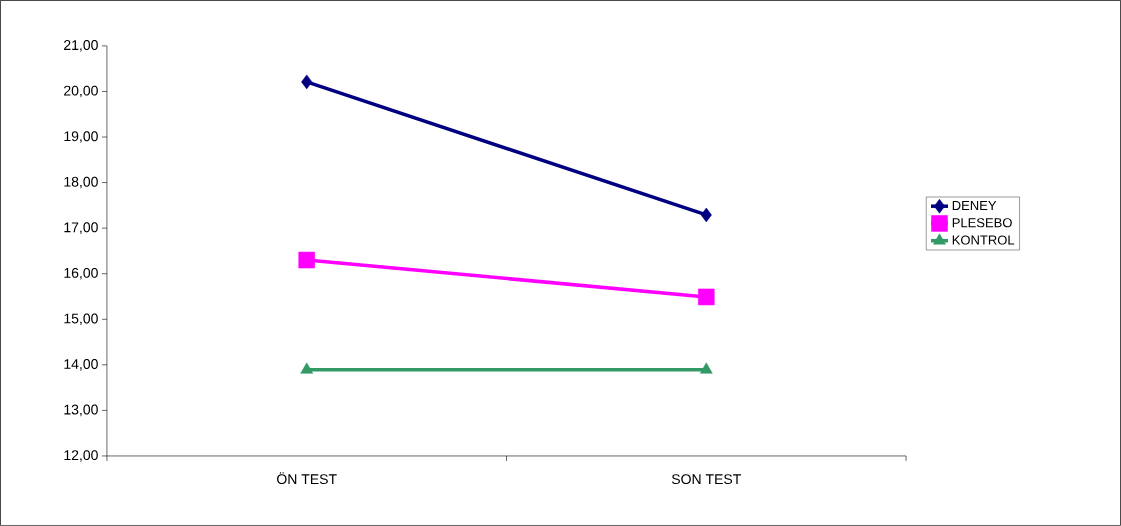 The height and width of the screenshot is (526, 1121). Describe the element at coordinates (983, 240) in the screenshot. I see `legend-label: KONTROL` at that location.